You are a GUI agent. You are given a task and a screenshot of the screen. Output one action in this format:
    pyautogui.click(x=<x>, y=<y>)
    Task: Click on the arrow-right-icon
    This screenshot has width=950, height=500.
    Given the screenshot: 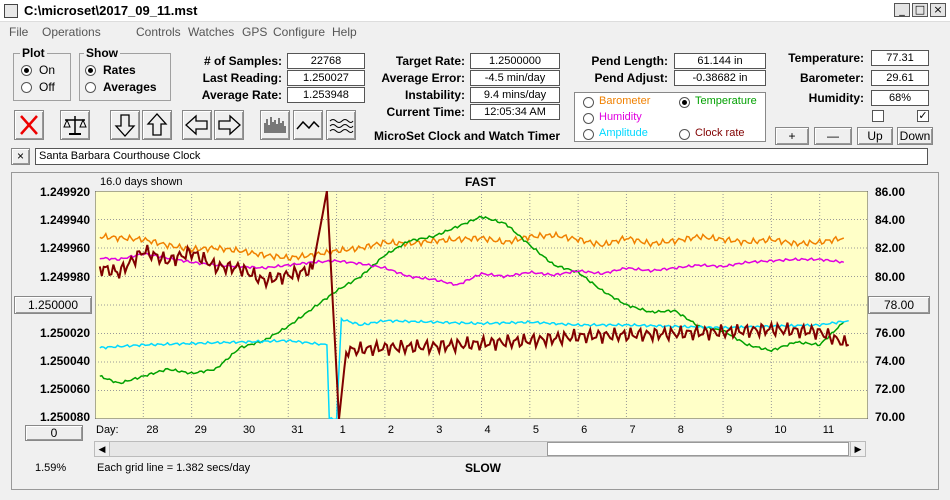 What is the action you would take?
    pyautogui.click(x=229, y=125)
    